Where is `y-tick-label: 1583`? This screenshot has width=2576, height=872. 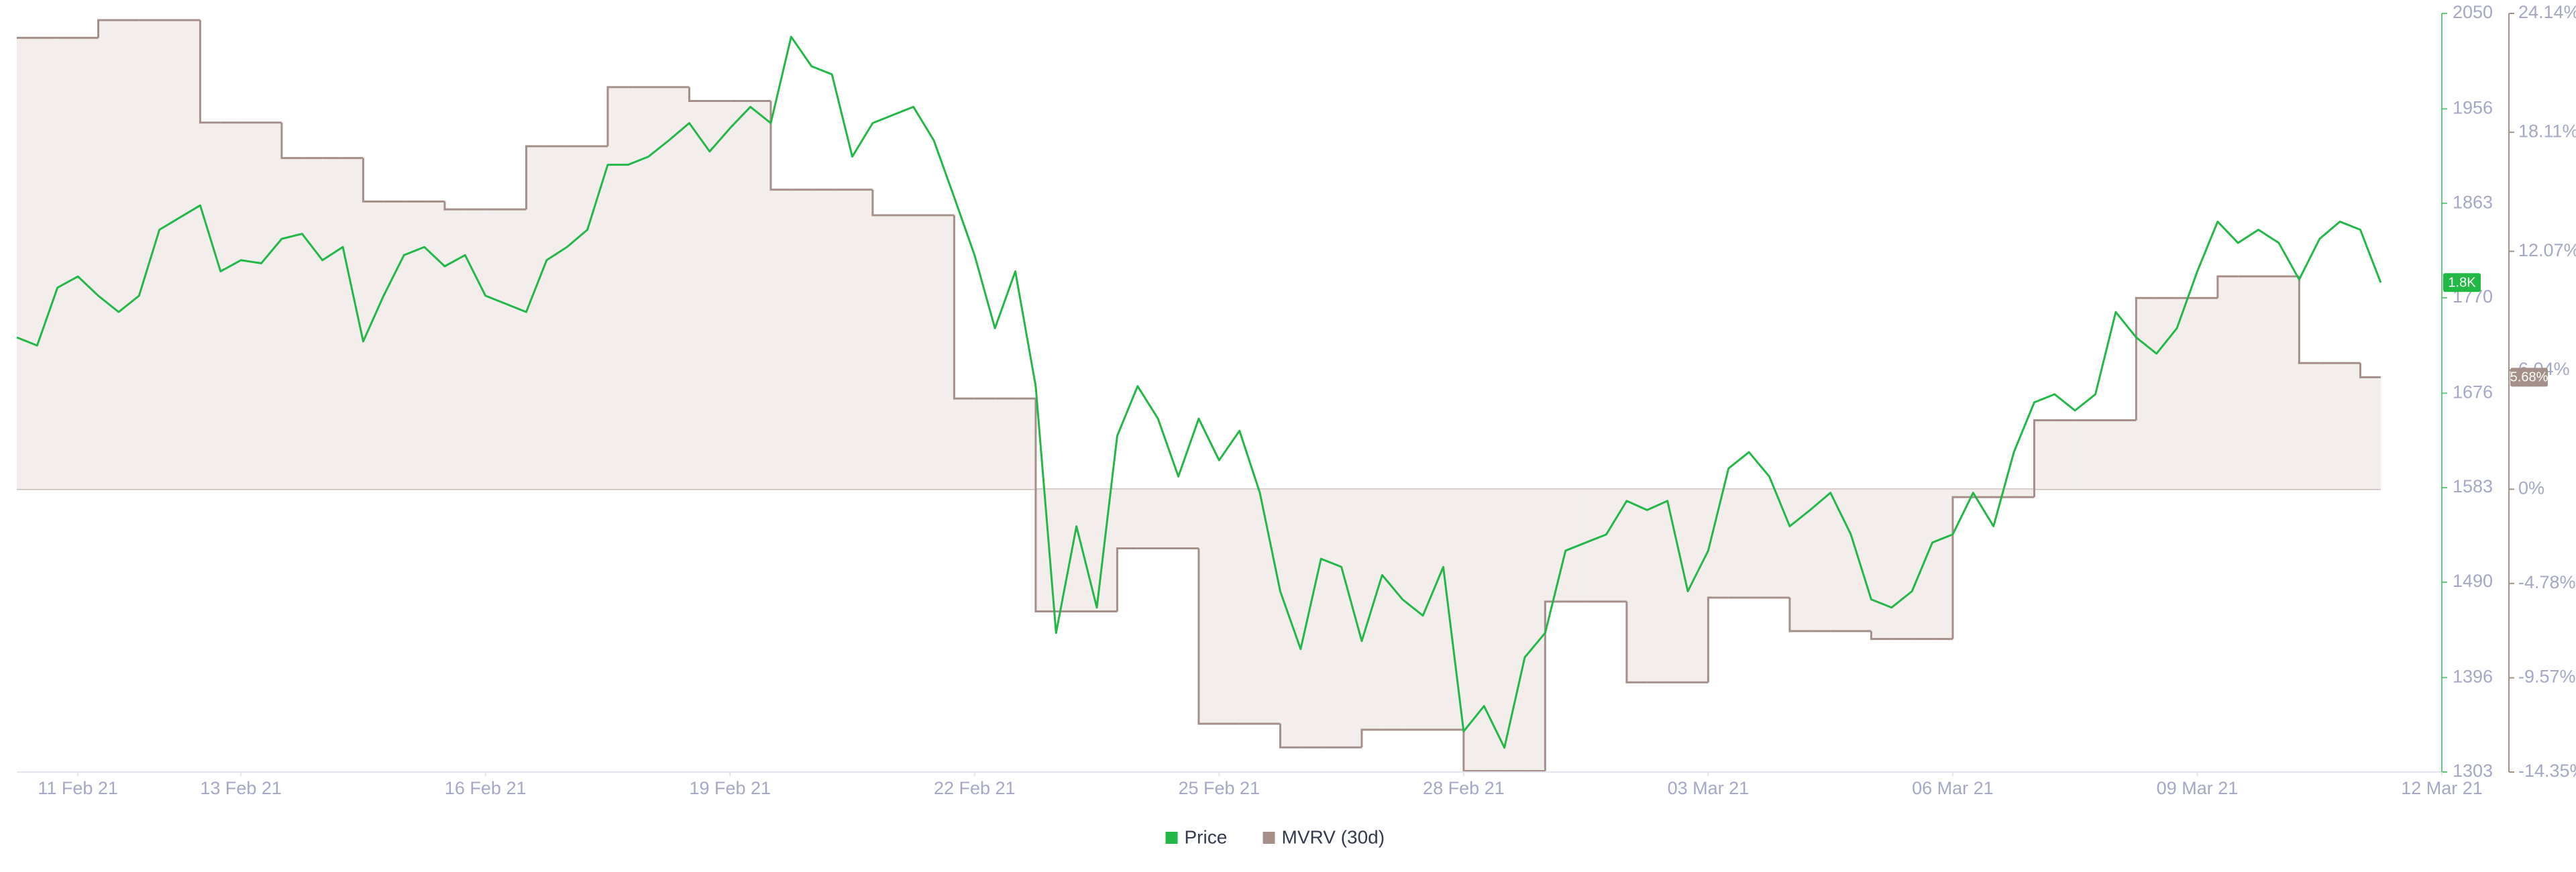
y-tick-label: 1583 is located at coordinates (2473, 486).